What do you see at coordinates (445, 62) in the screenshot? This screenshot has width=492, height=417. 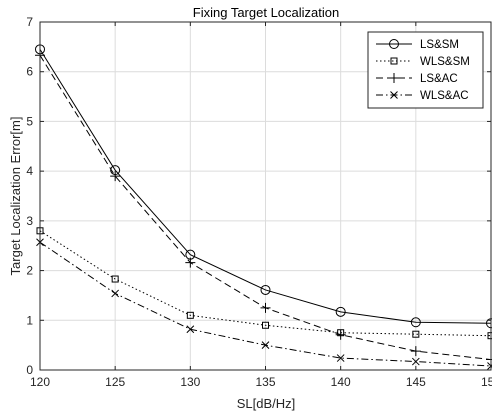 I see `legend-label: WLS&SM` at bounding box center [445, 62].